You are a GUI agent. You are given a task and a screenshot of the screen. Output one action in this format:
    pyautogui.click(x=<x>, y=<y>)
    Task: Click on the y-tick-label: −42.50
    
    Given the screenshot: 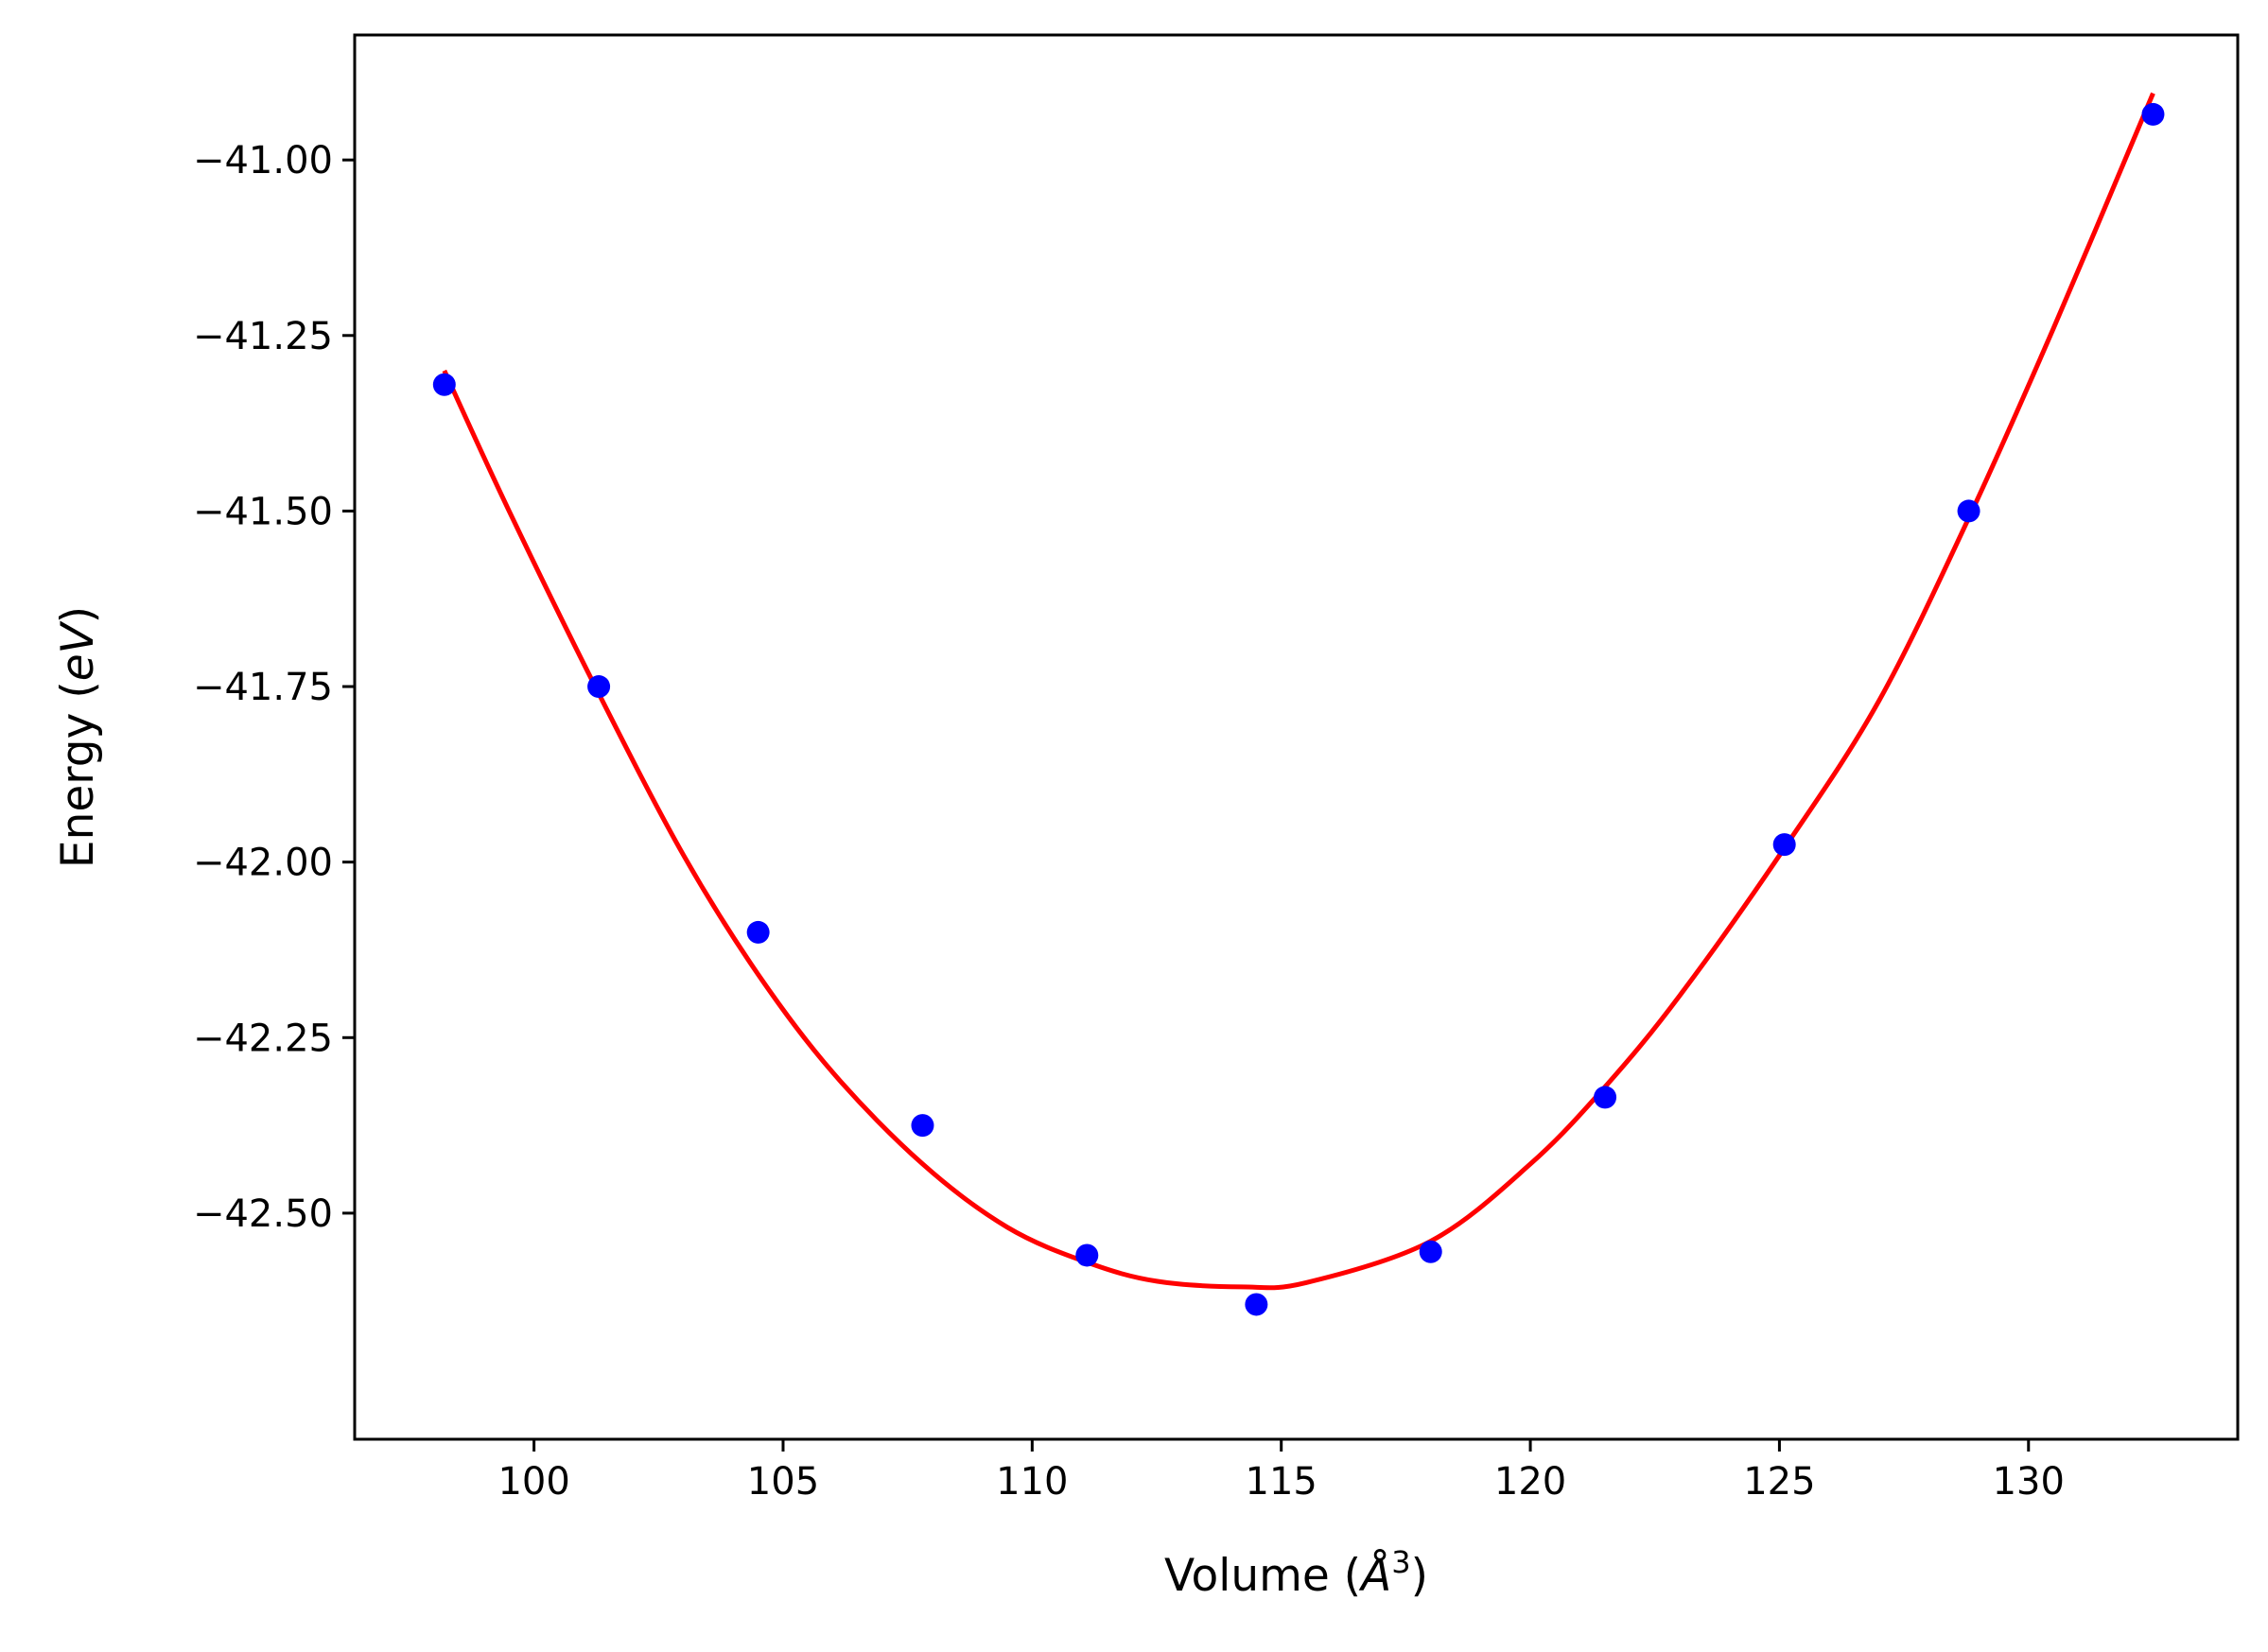 What is the action you would take?
    pyautogui.click(x=263, y=1214)
    